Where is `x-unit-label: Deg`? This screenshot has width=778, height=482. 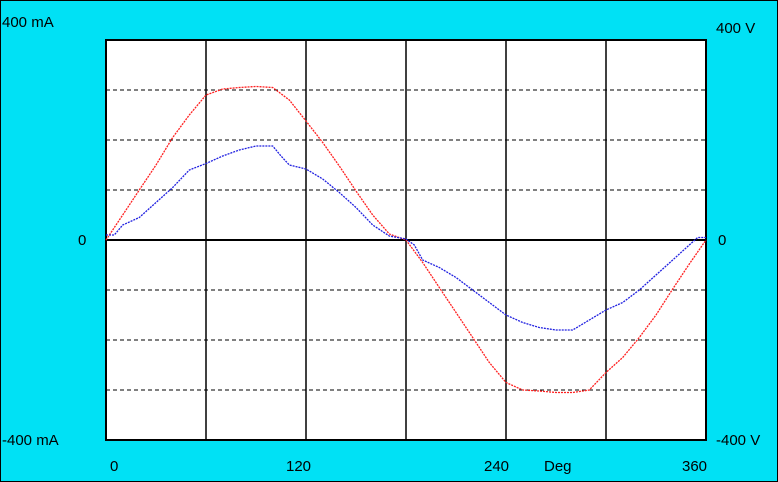 x-unit-label: Deg is located at coordinates (558, 466).